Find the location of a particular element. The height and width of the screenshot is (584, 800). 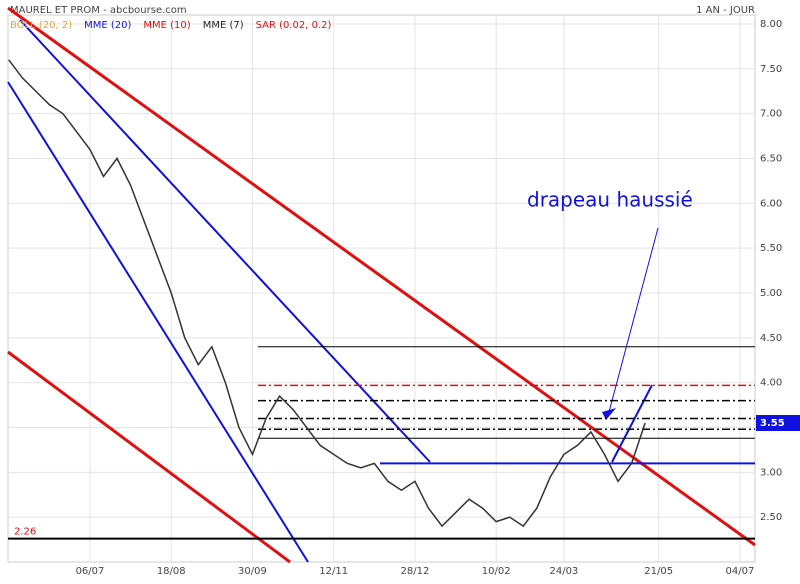

y-tick-label: 6.50 is located at coordinates (771, 158).